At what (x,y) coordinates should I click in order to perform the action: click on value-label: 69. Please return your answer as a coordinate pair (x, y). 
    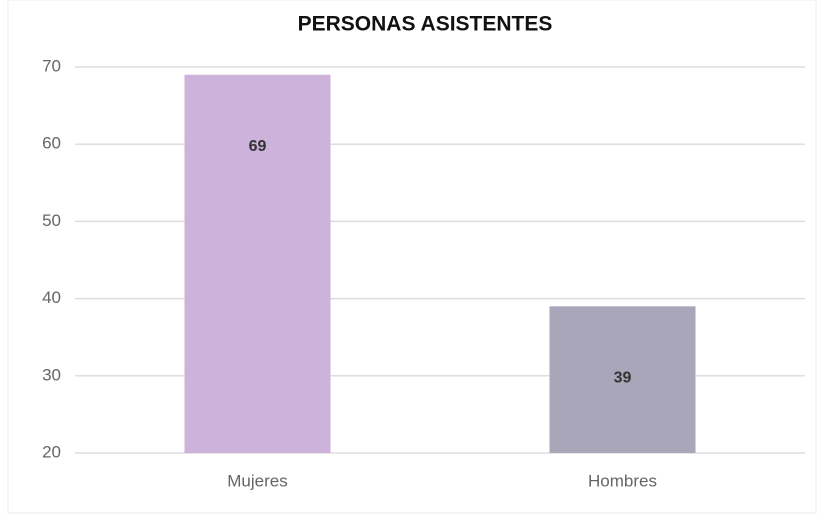
    Looking at the image, I should click on (258, 146).